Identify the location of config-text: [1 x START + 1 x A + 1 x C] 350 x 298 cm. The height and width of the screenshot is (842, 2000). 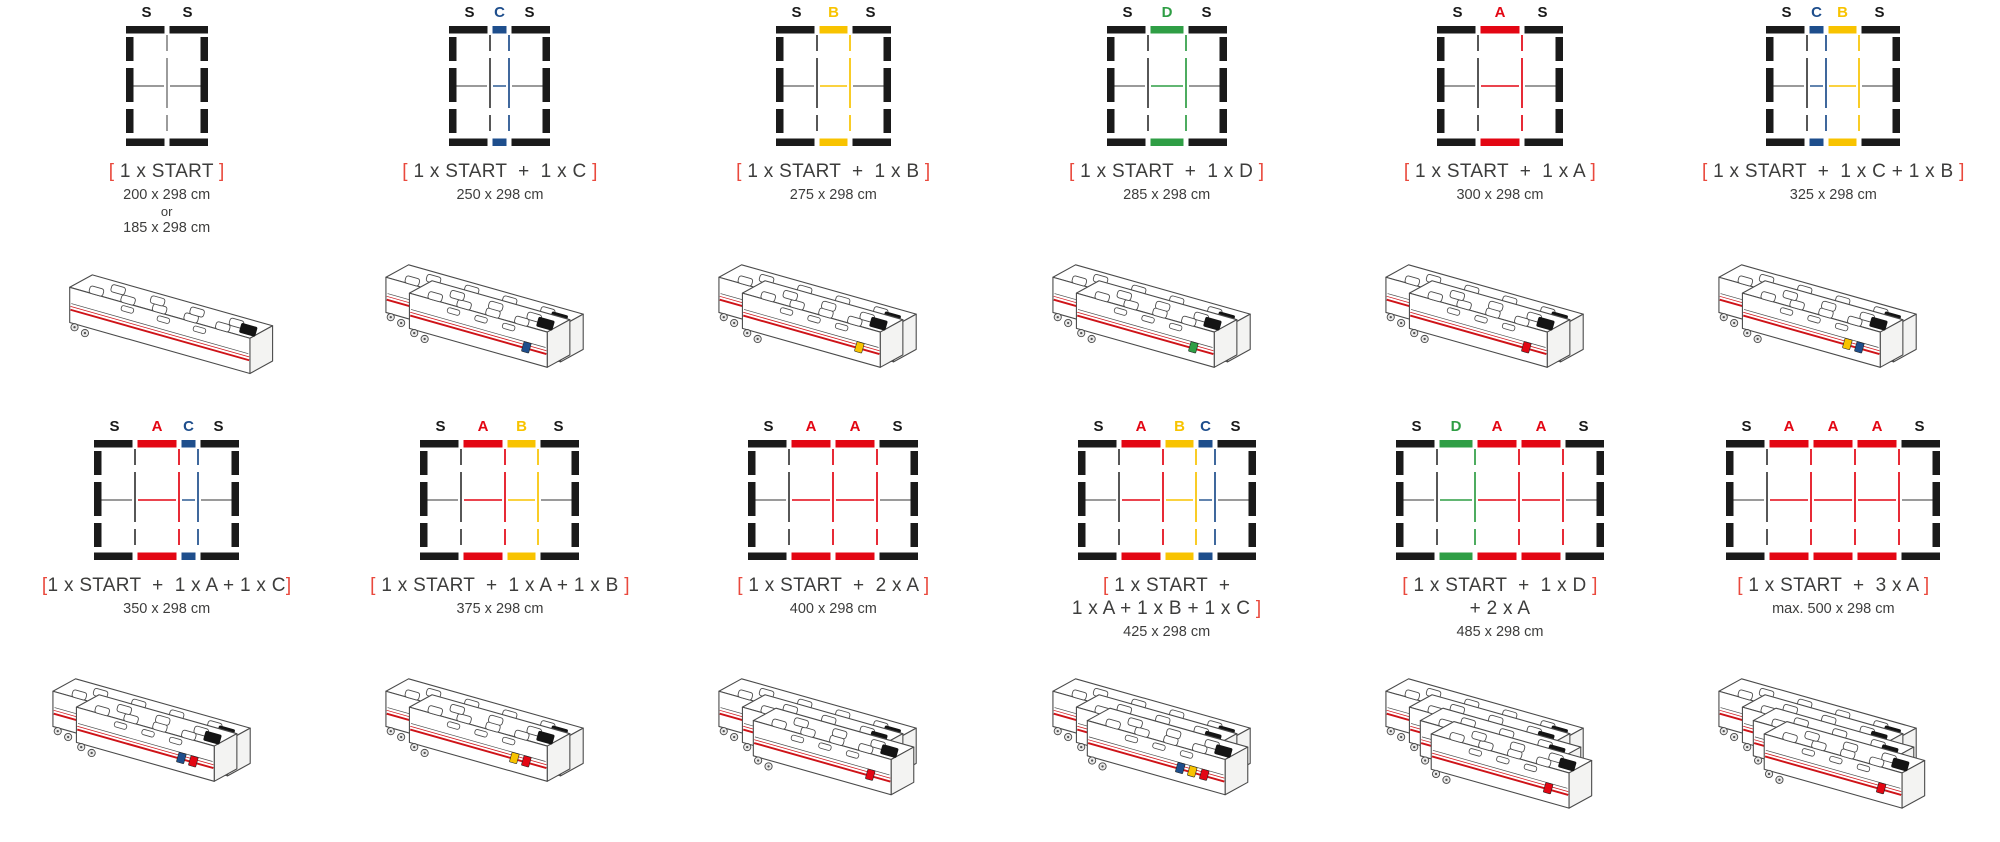
(167, 611).